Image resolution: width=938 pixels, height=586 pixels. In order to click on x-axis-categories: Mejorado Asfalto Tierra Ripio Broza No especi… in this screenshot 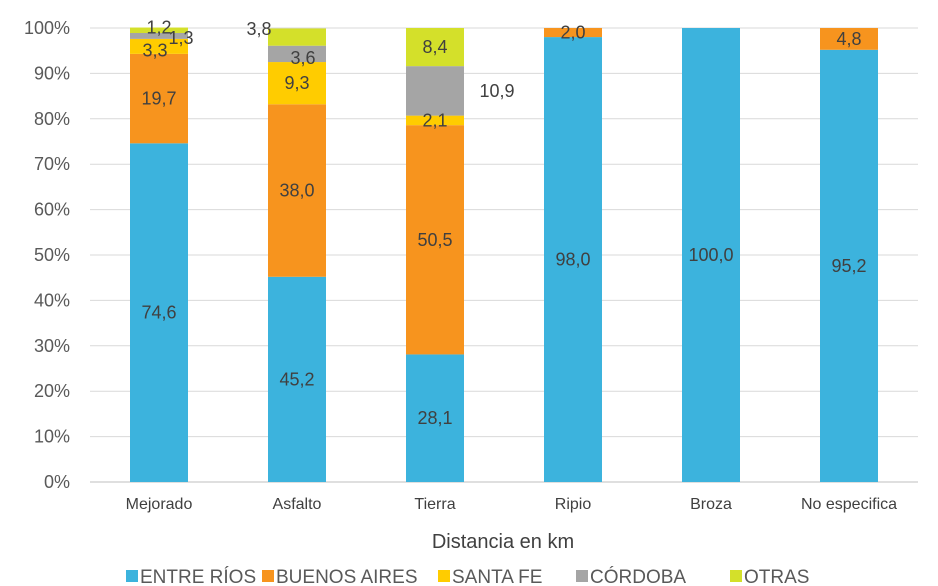, I will do `click(511, 504)`.